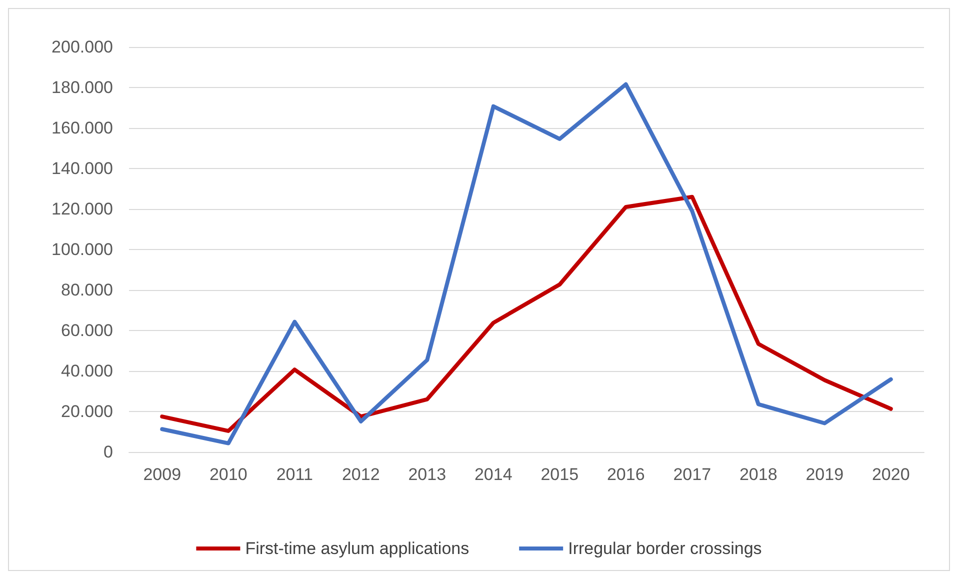 This screenshot has width=958, height=579. I want to click on x-tick-label: 2013, so click(427, 474).